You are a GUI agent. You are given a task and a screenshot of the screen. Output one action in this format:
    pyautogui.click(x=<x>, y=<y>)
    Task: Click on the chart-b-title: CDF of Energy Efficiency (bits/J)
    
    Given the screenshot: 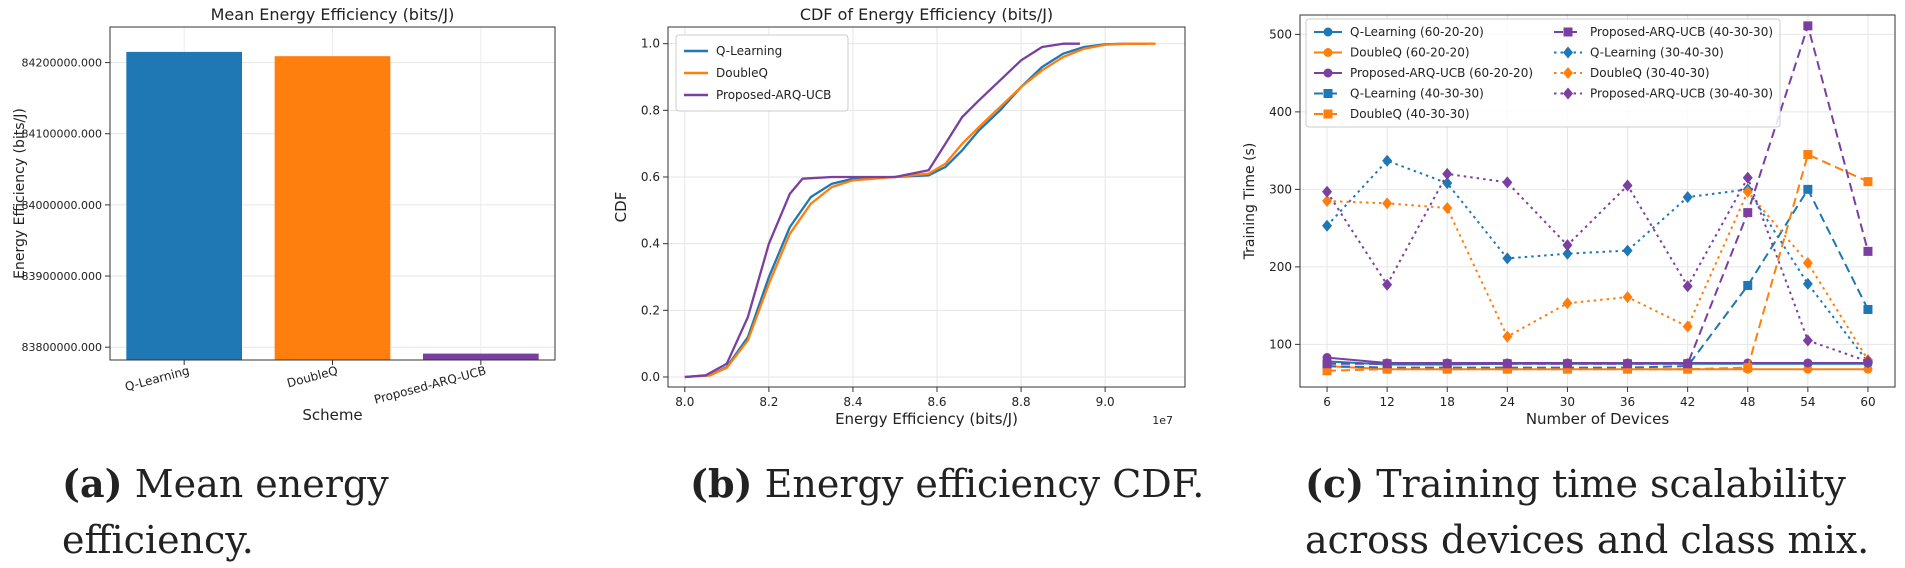 What is the action you would take?
    pyautogui.click(x=926, y=14)
    